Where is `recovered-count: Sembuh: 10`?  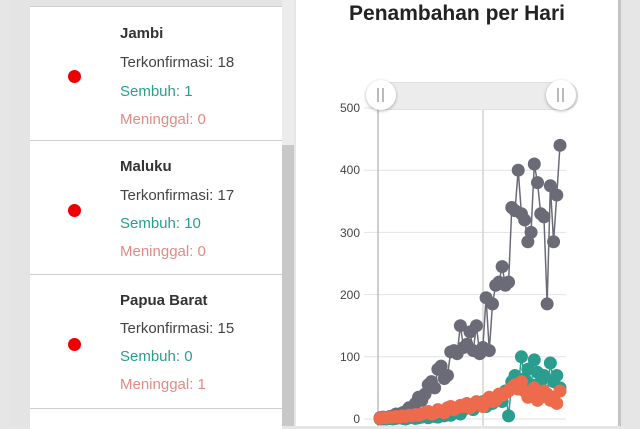
recovered-count: Sembuh: 10 is located at coordinates (160, 223).